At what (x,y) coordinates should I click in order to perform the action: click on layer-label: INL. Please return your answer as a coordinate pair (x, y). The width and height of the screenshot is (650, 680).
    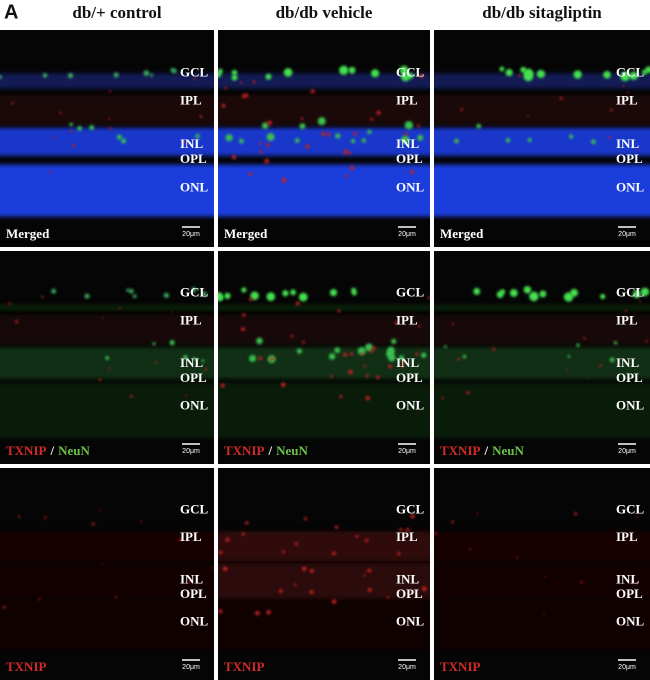
    Looking at the image, I should click on (407, 578).